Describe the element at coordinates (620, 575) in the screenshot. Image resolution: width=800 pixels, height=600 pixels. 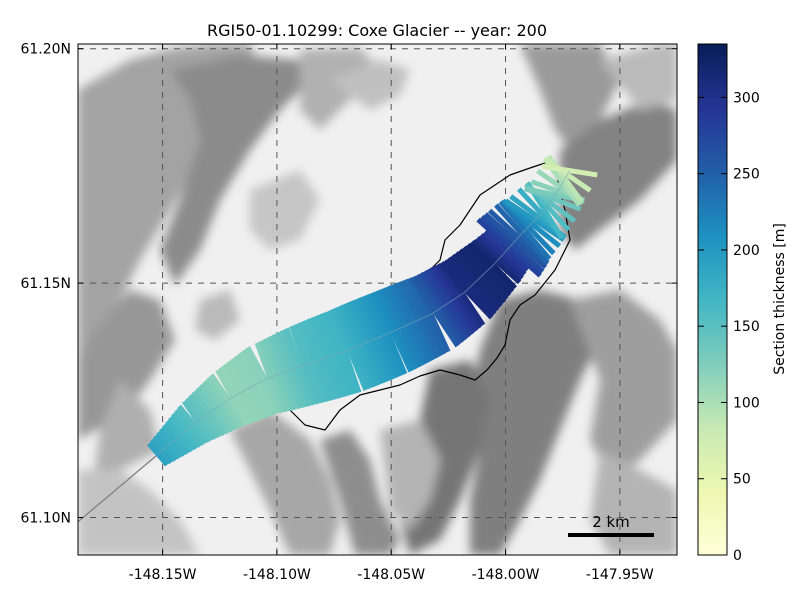
I see `x-tick-label: -147.95W` at that location.